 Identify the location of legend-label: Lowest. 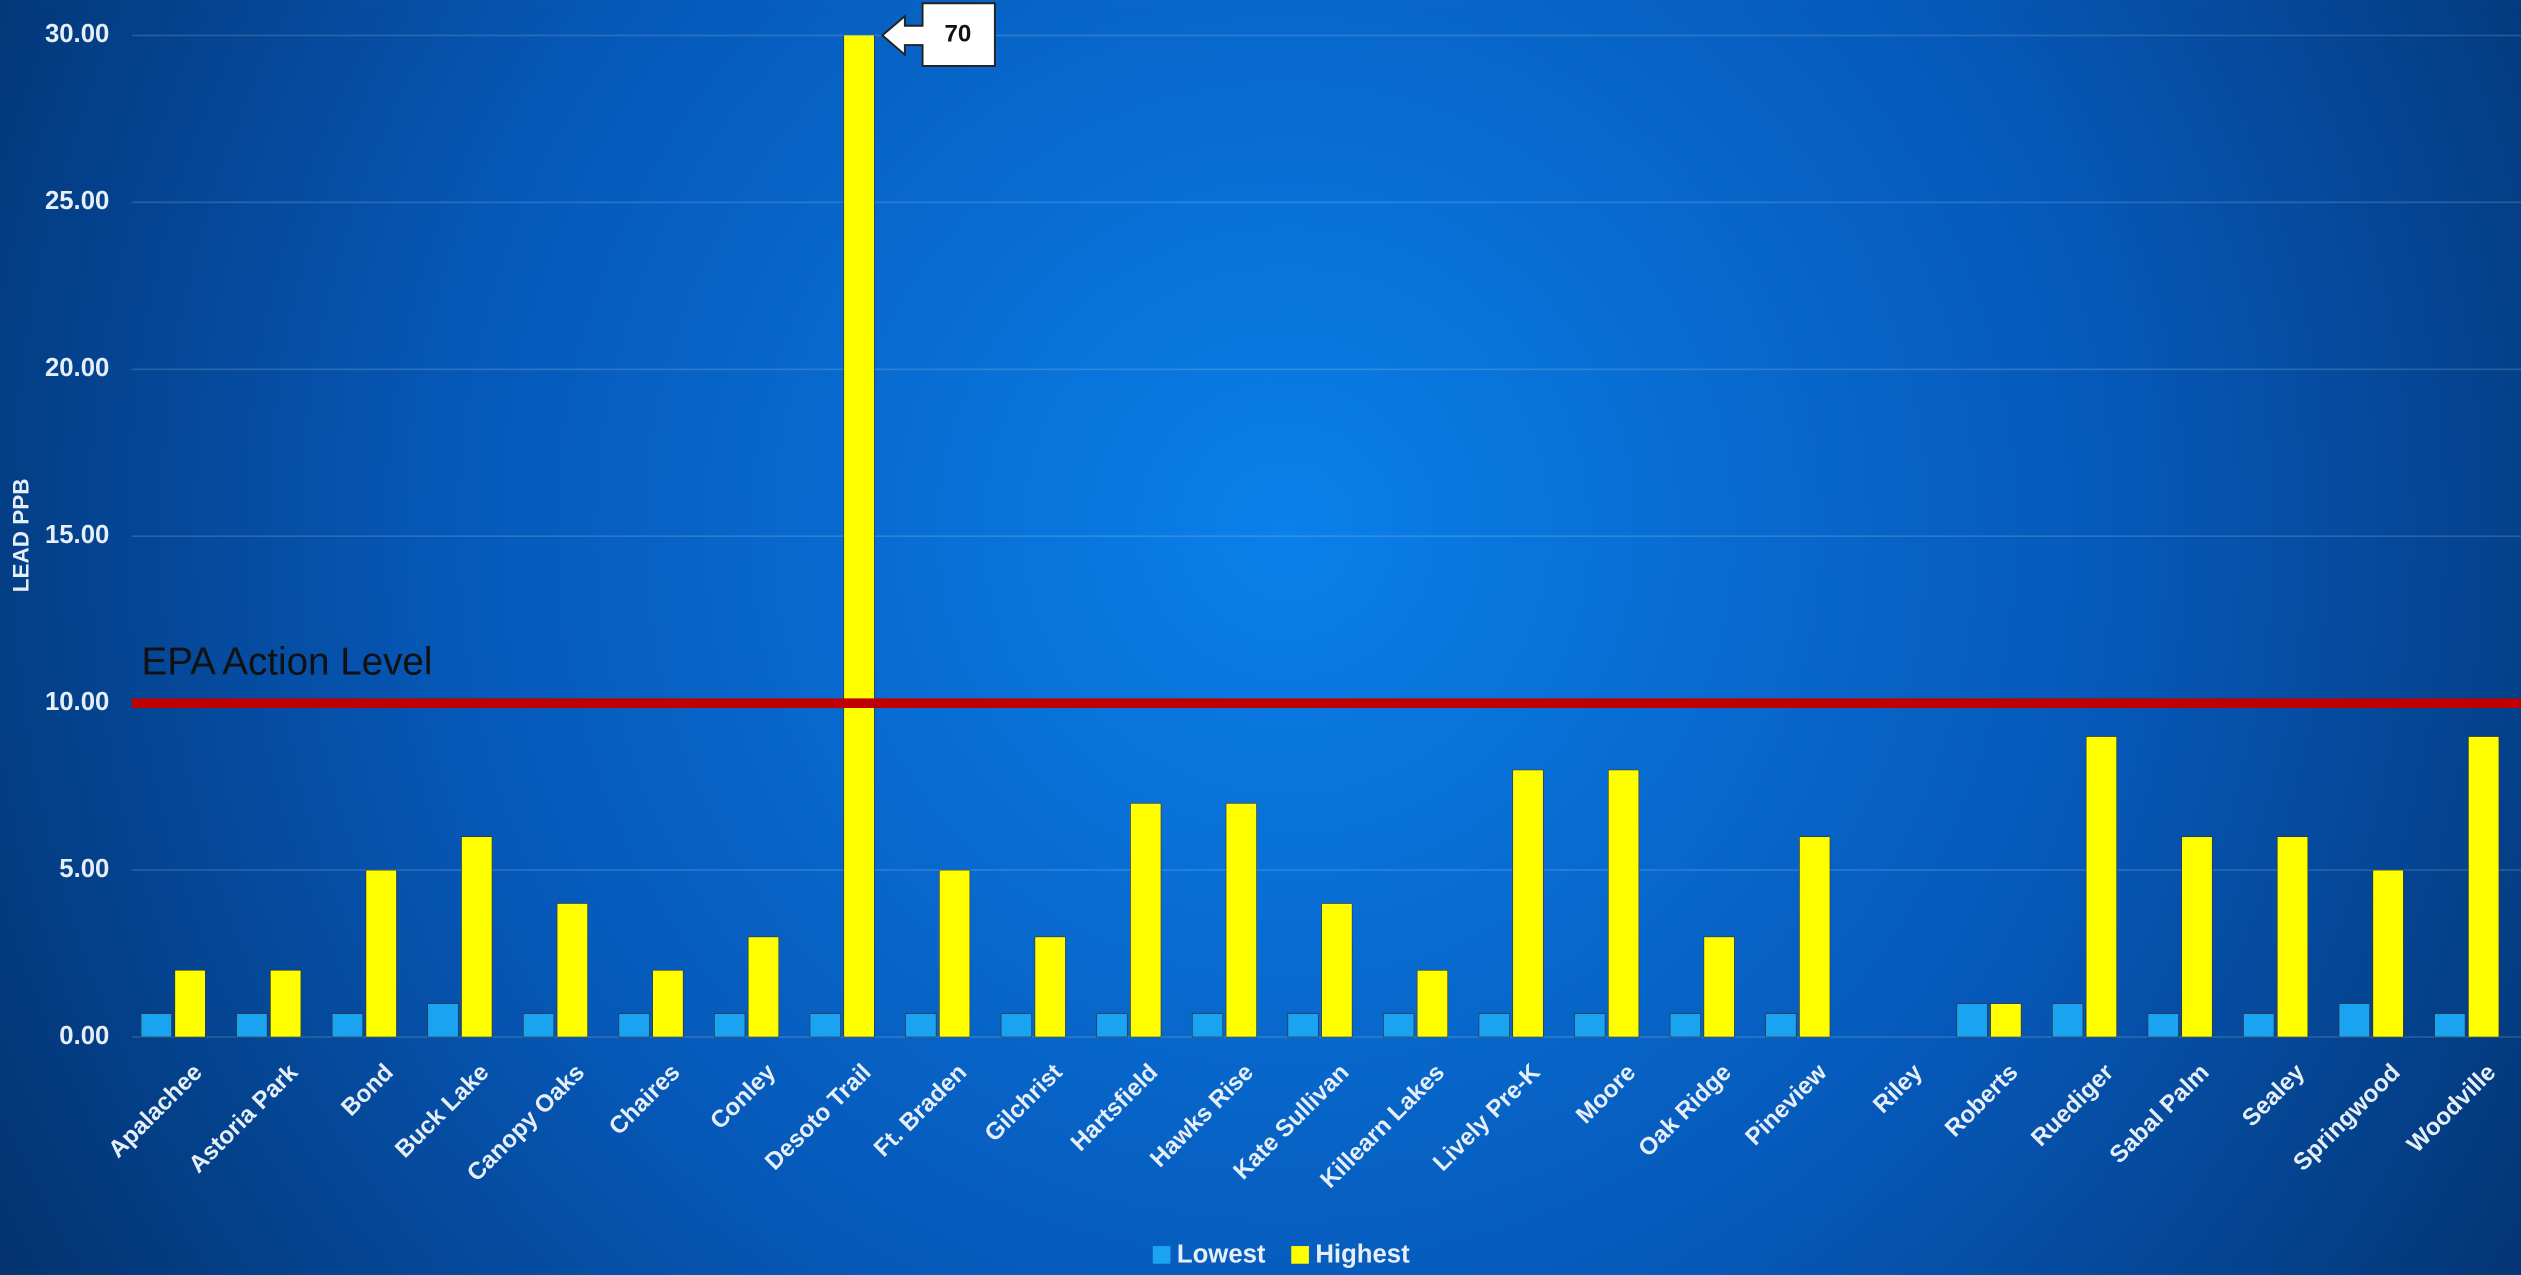
(1221, 1254).